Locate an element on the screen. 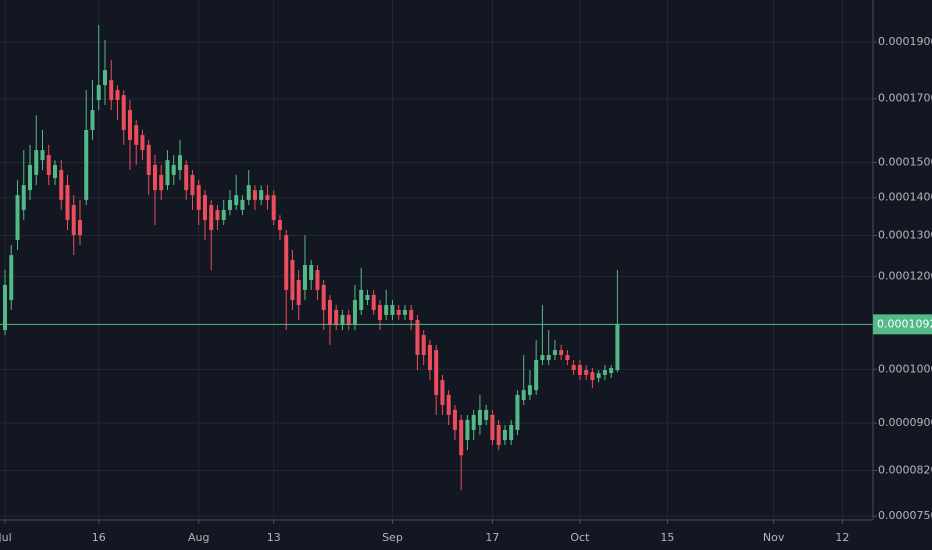  y-tick-label: 0.00008200 is located at coordinates (905, 470).